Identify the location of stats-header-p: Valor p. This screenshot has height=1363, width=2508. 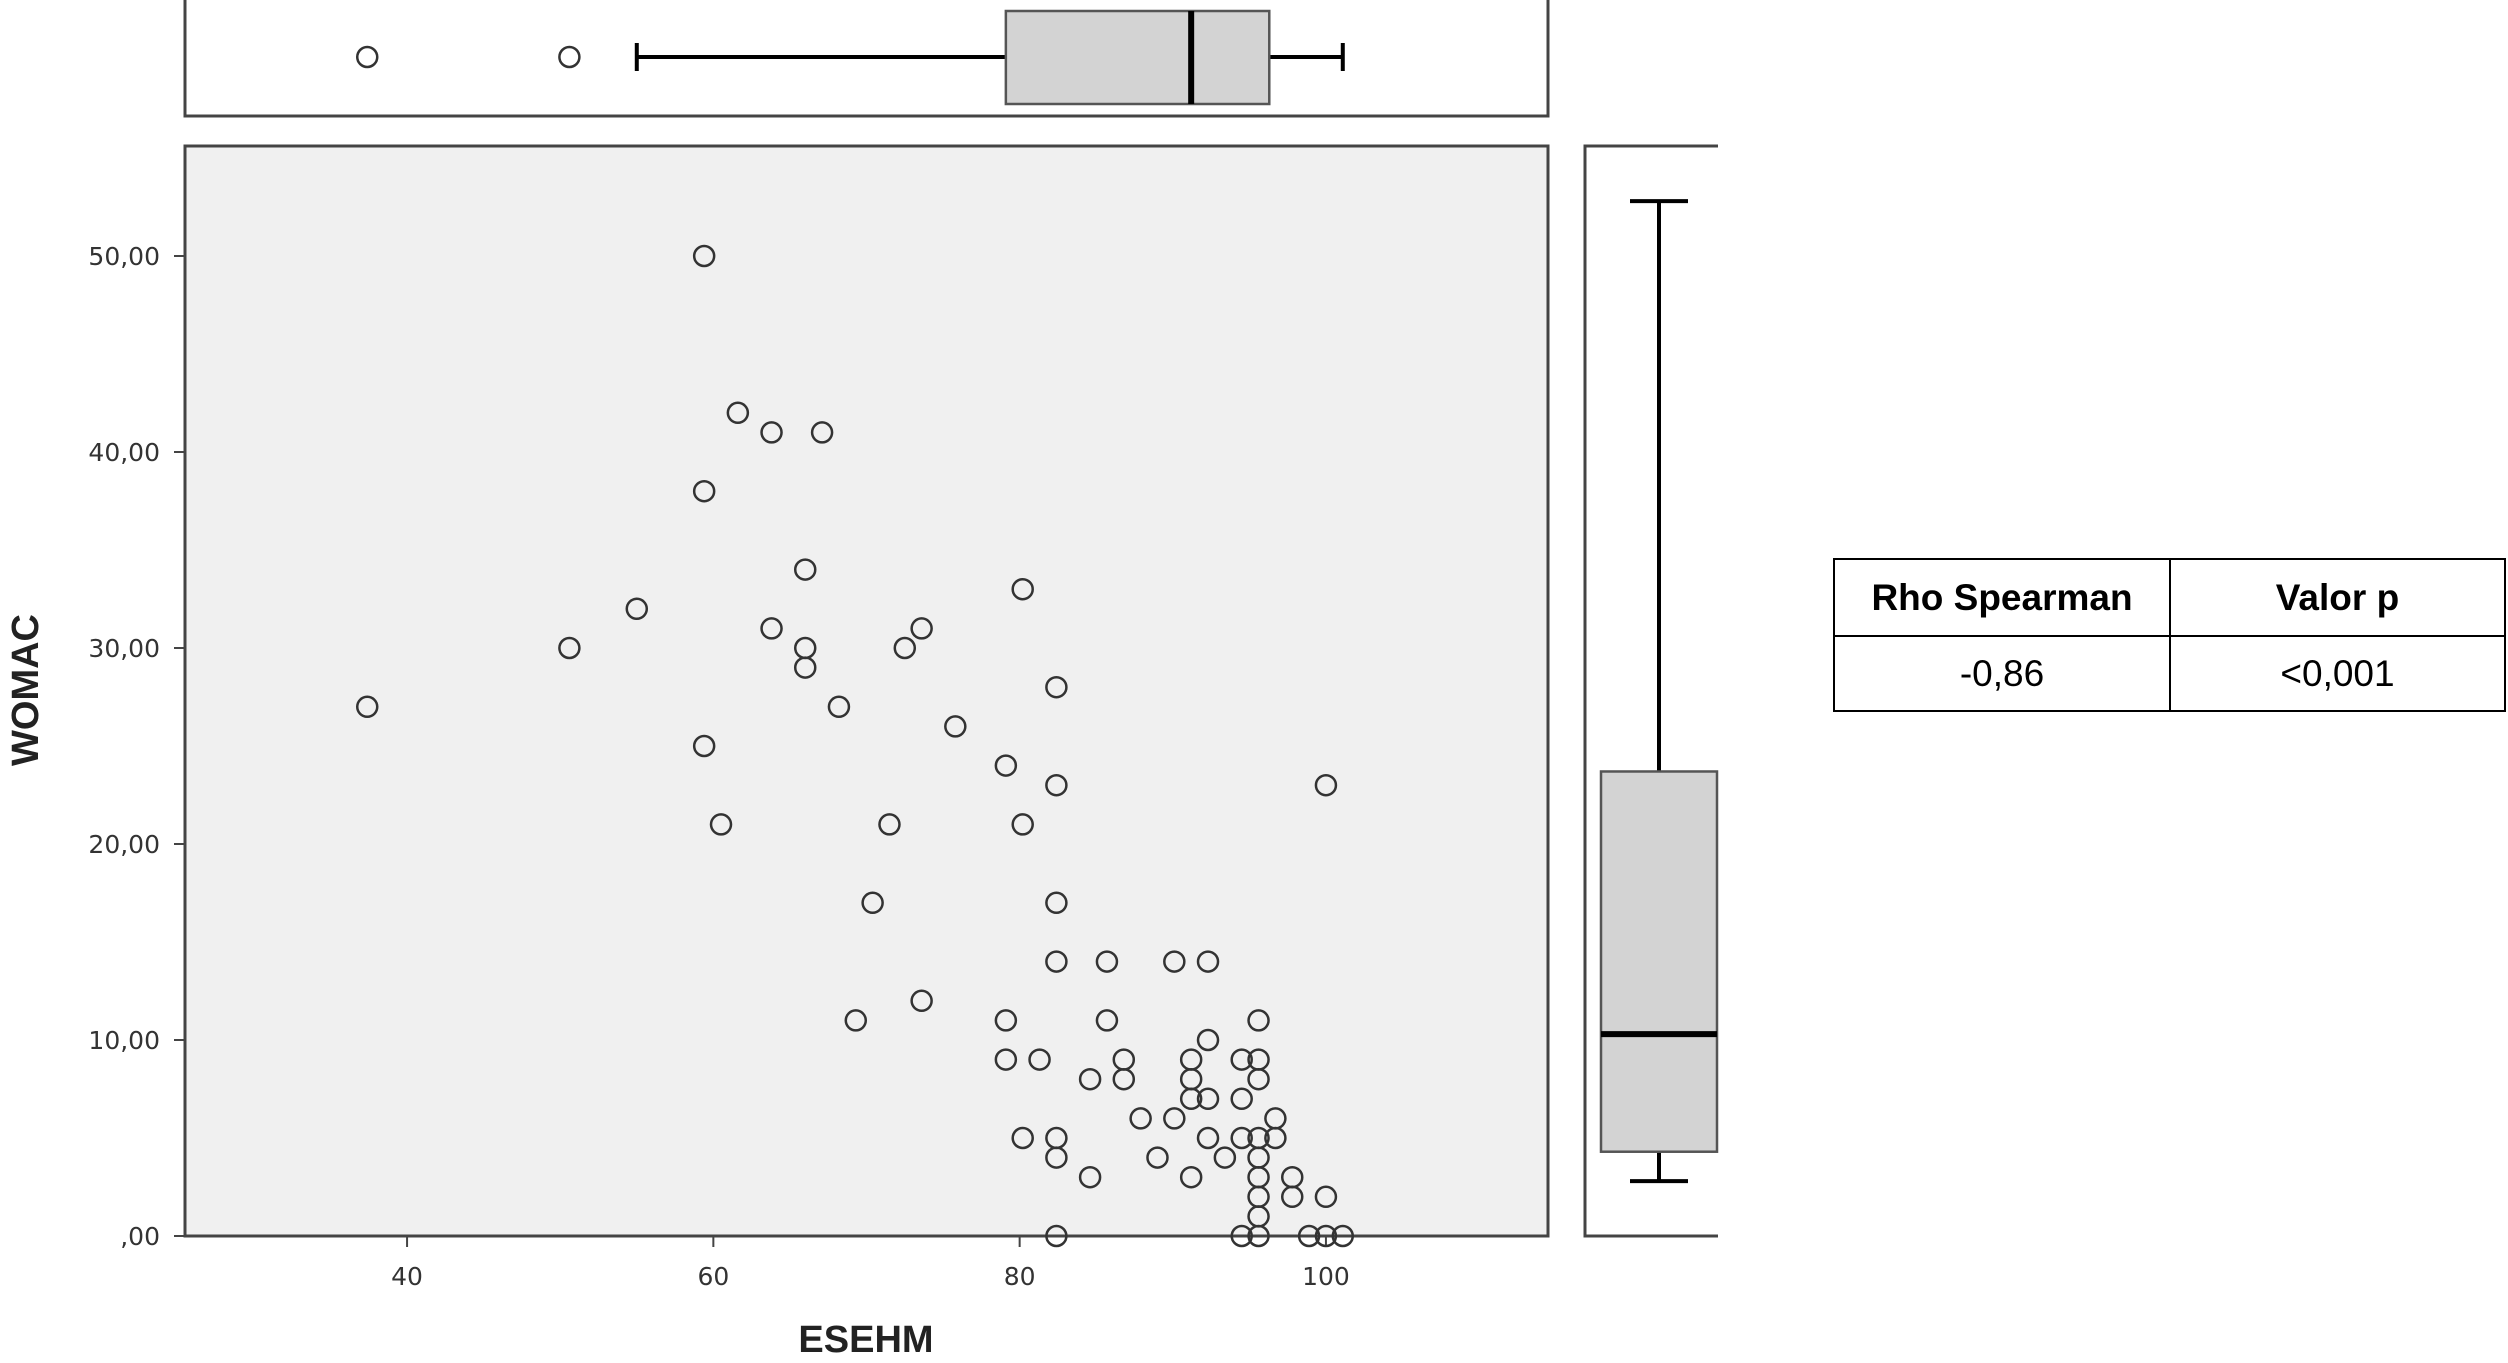
(2337, 597).